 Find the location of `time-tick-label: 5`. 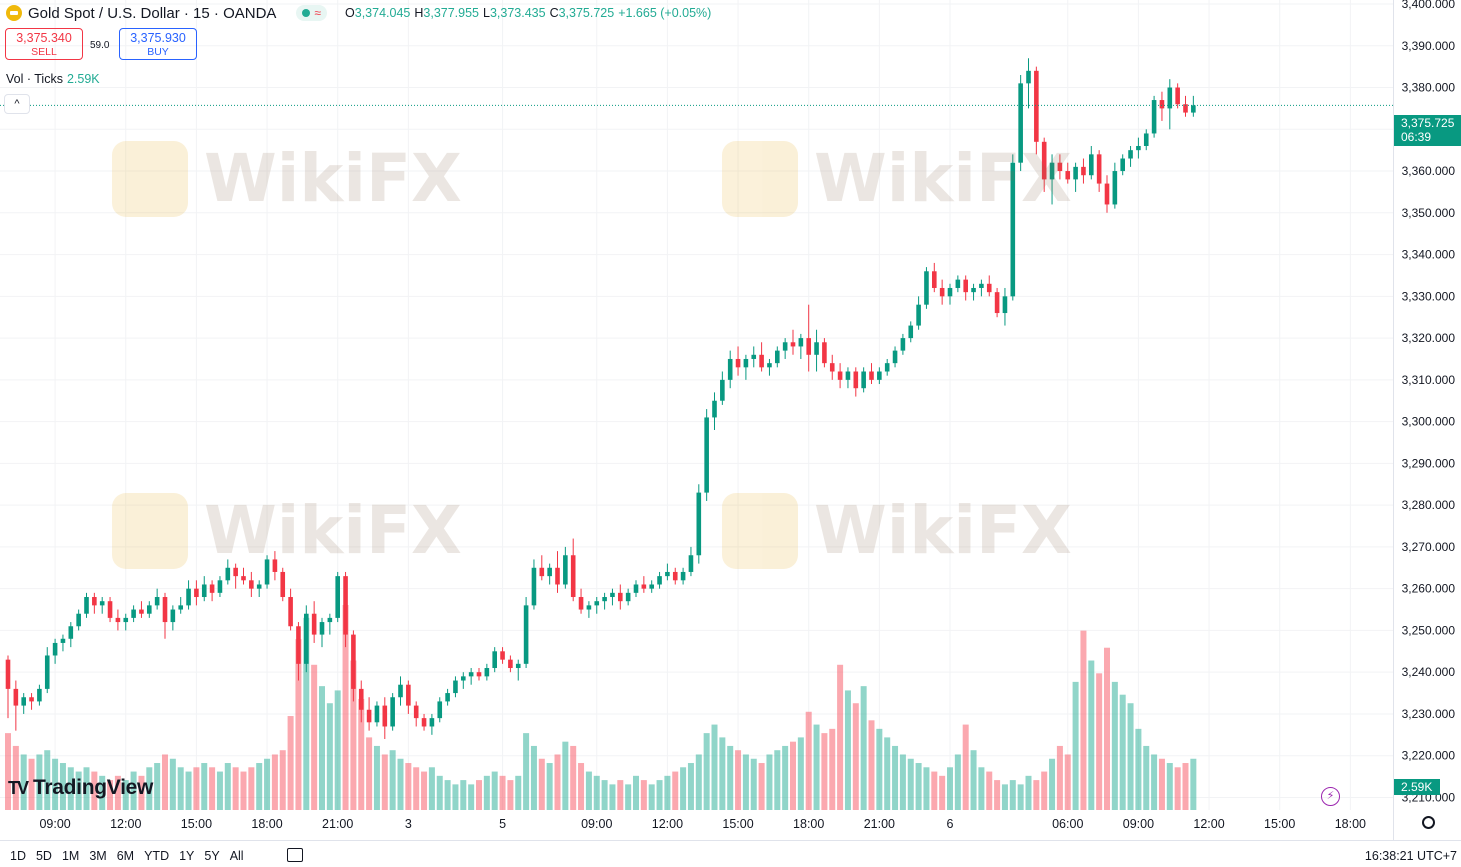

time-tick-label: 5 is located at coordinates (502, 824).